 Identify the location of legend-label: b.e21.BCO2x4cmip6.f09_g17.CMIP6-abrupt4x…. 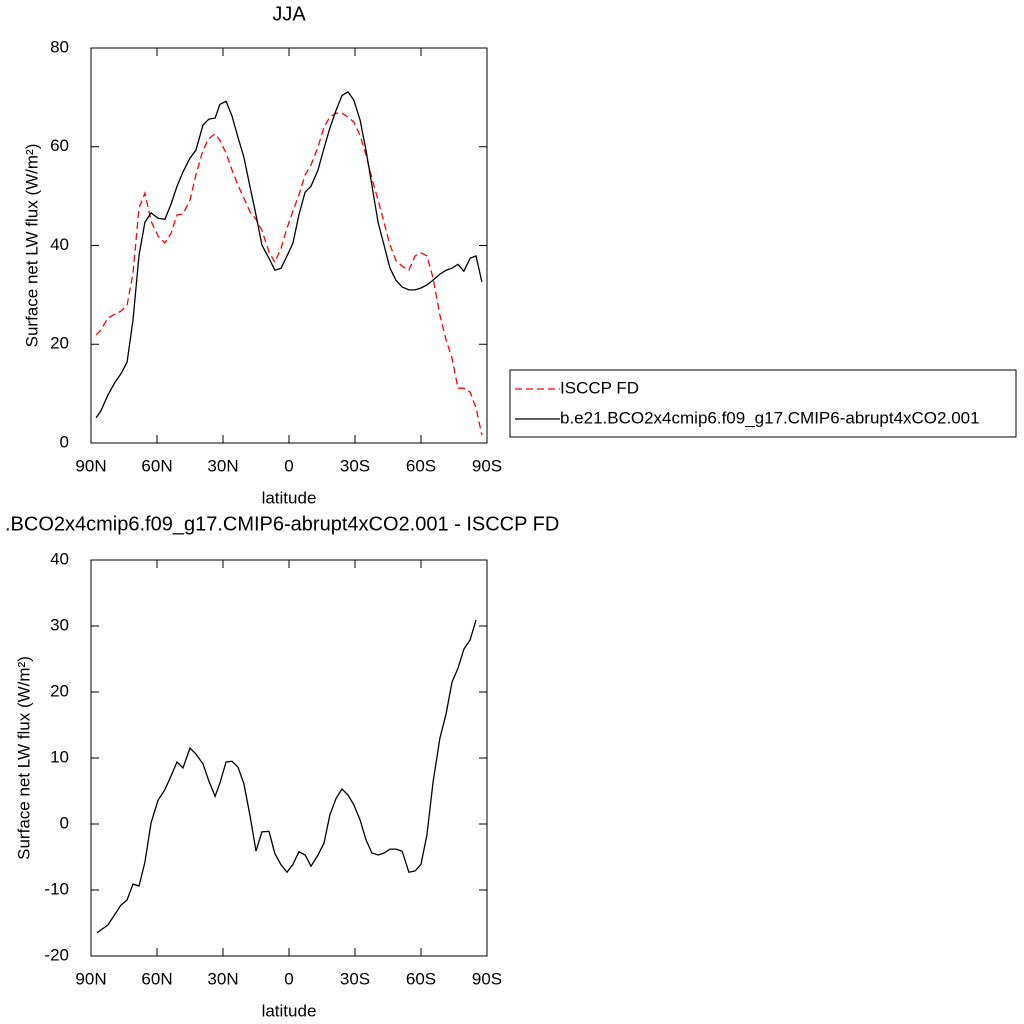
(770, 417).